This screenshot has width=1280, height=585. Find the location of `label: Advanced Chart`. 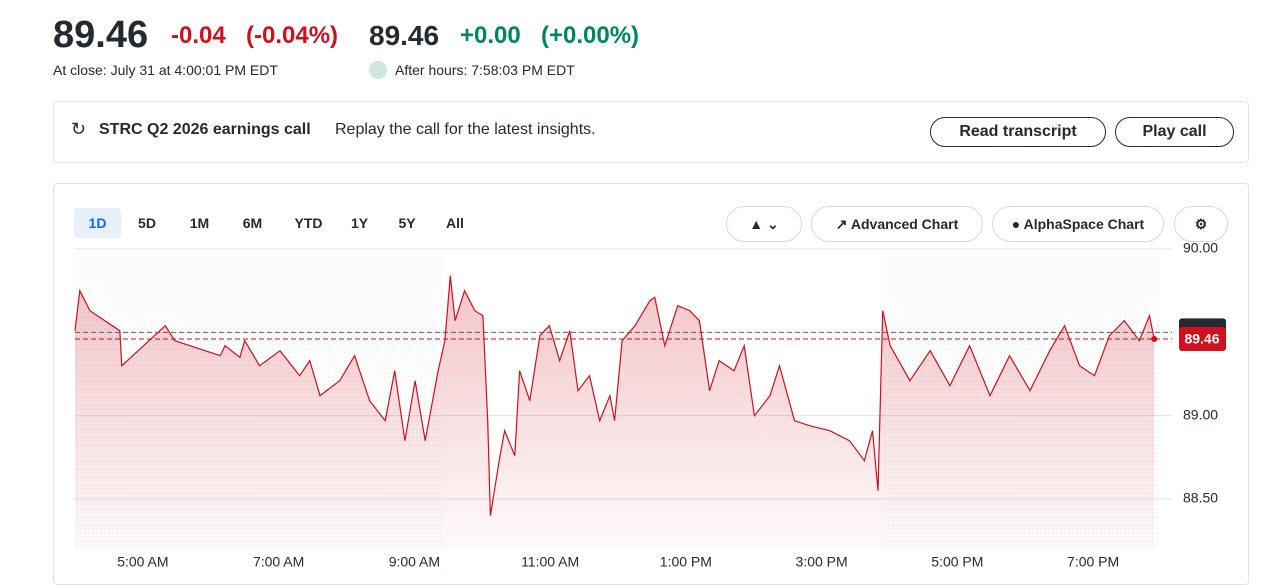

label: Advanced Chart is located at coordinates (904, 224).